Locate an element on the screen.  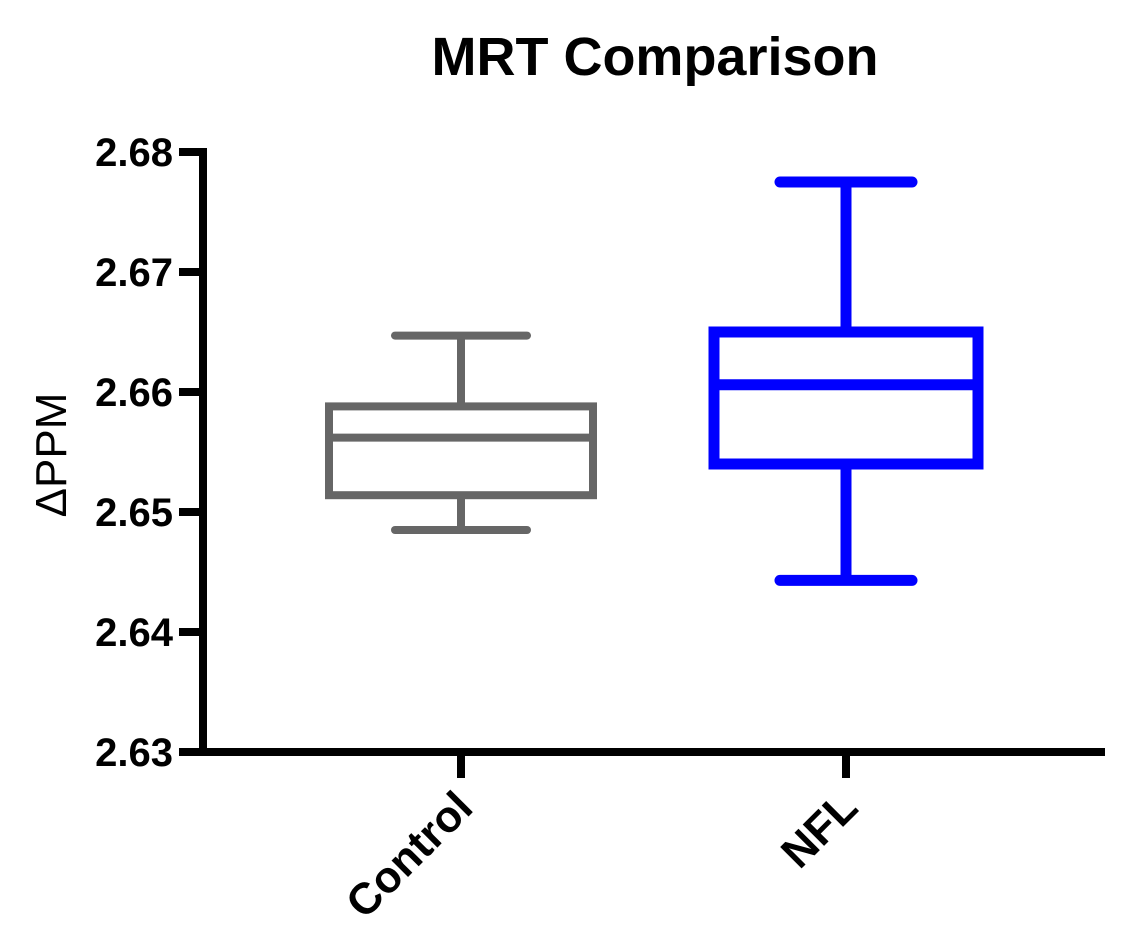
y-tick-label: 2.64 is located at coordinates (134, 633).